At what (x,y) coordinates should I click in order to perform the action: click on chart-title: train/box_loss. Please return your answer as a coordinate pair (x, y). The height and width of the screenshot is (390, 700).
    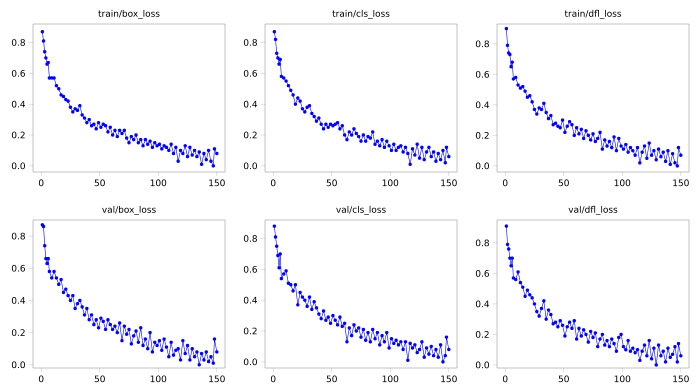
    Looking at the image, I should click on (129, 14).